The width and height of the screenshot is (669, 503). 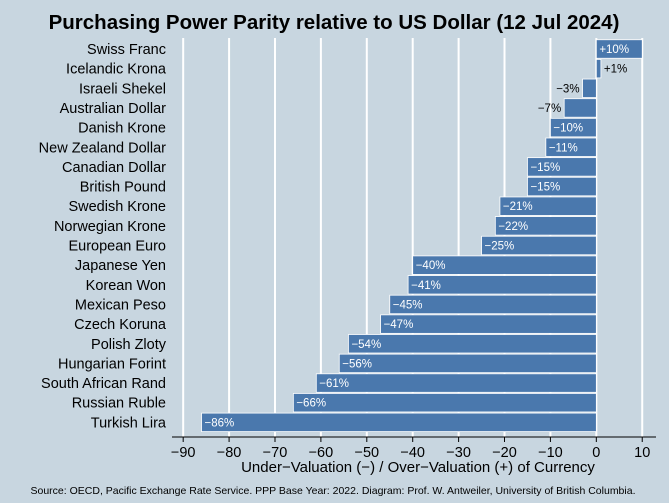 What do you see at coordinates (399, 325) in the screenshot?
I see `data-label: −47%` at bounding box center [399, 325].